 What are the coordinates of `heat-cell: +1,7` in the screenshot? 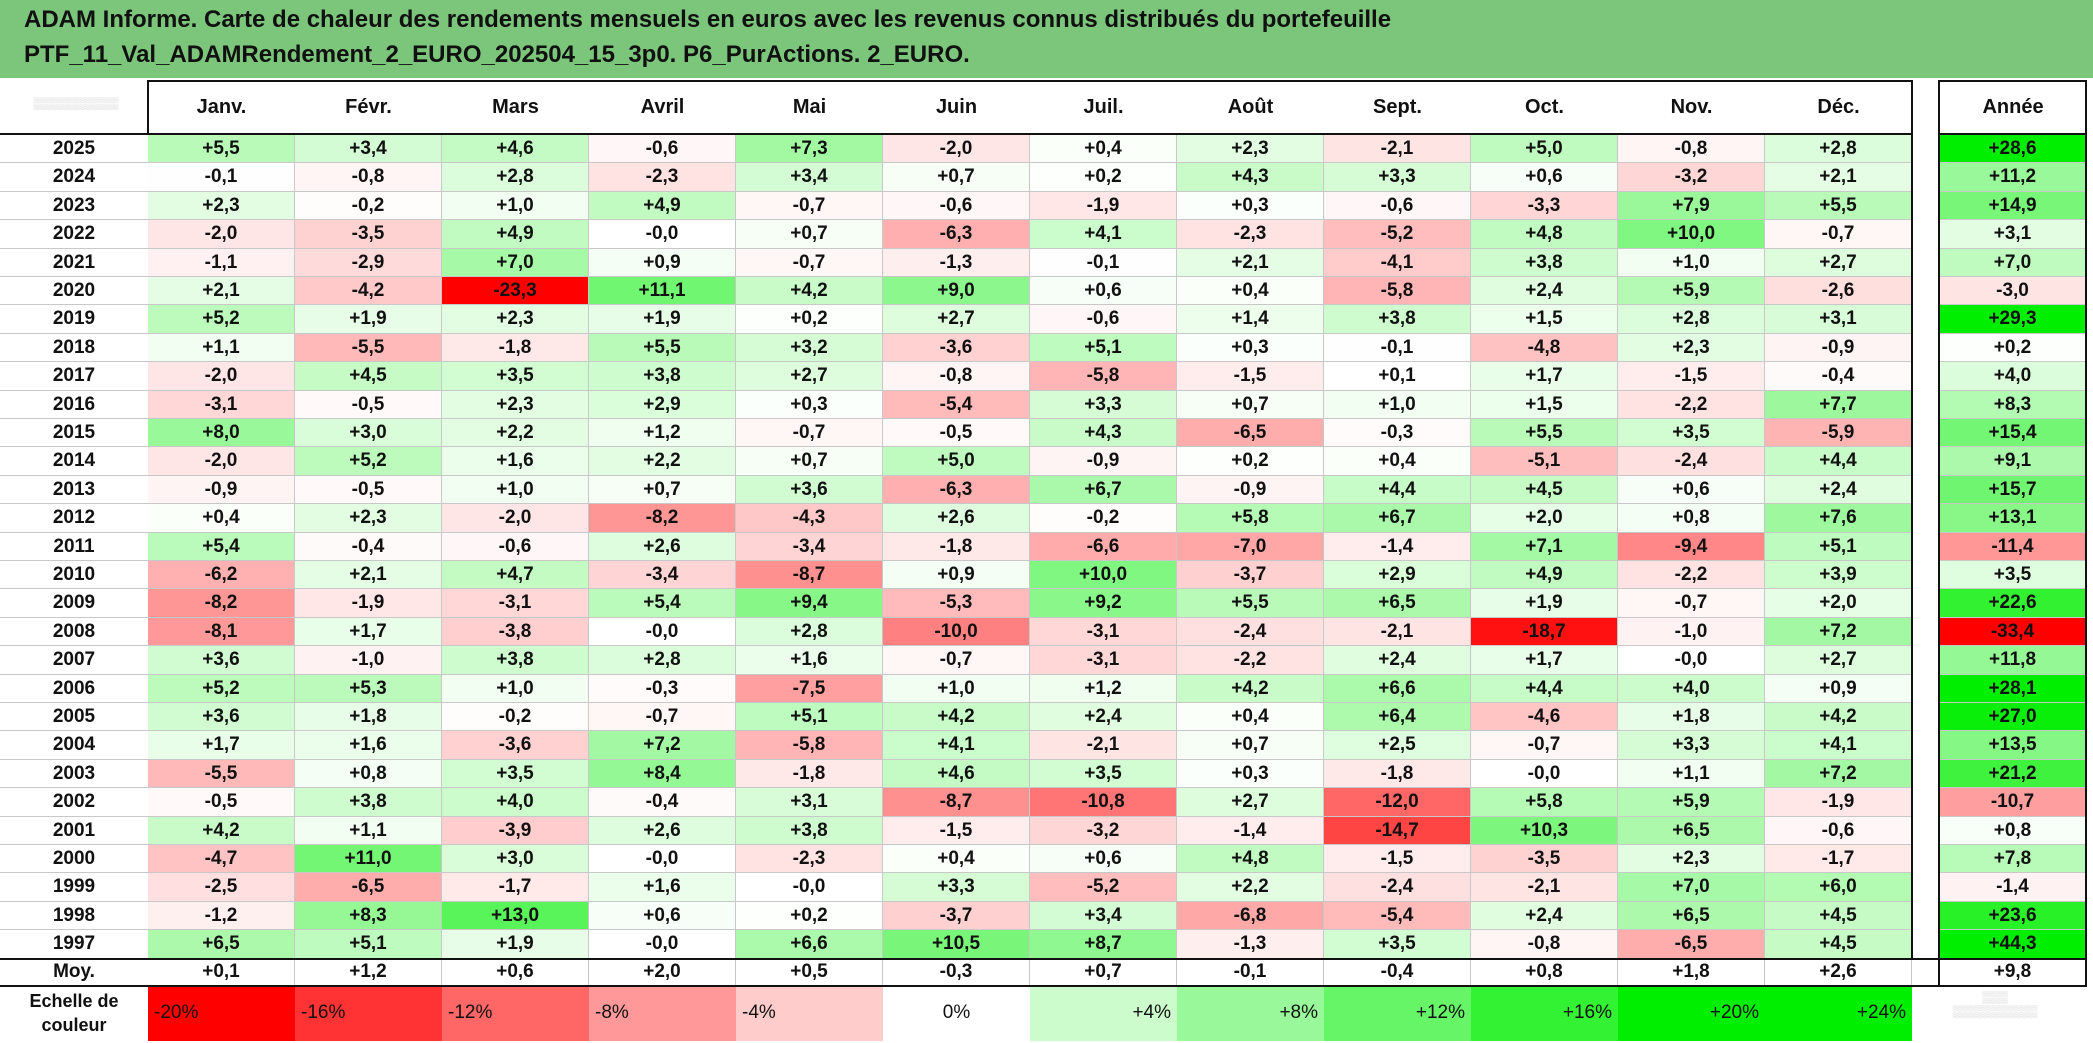 It's located at (368, 632).